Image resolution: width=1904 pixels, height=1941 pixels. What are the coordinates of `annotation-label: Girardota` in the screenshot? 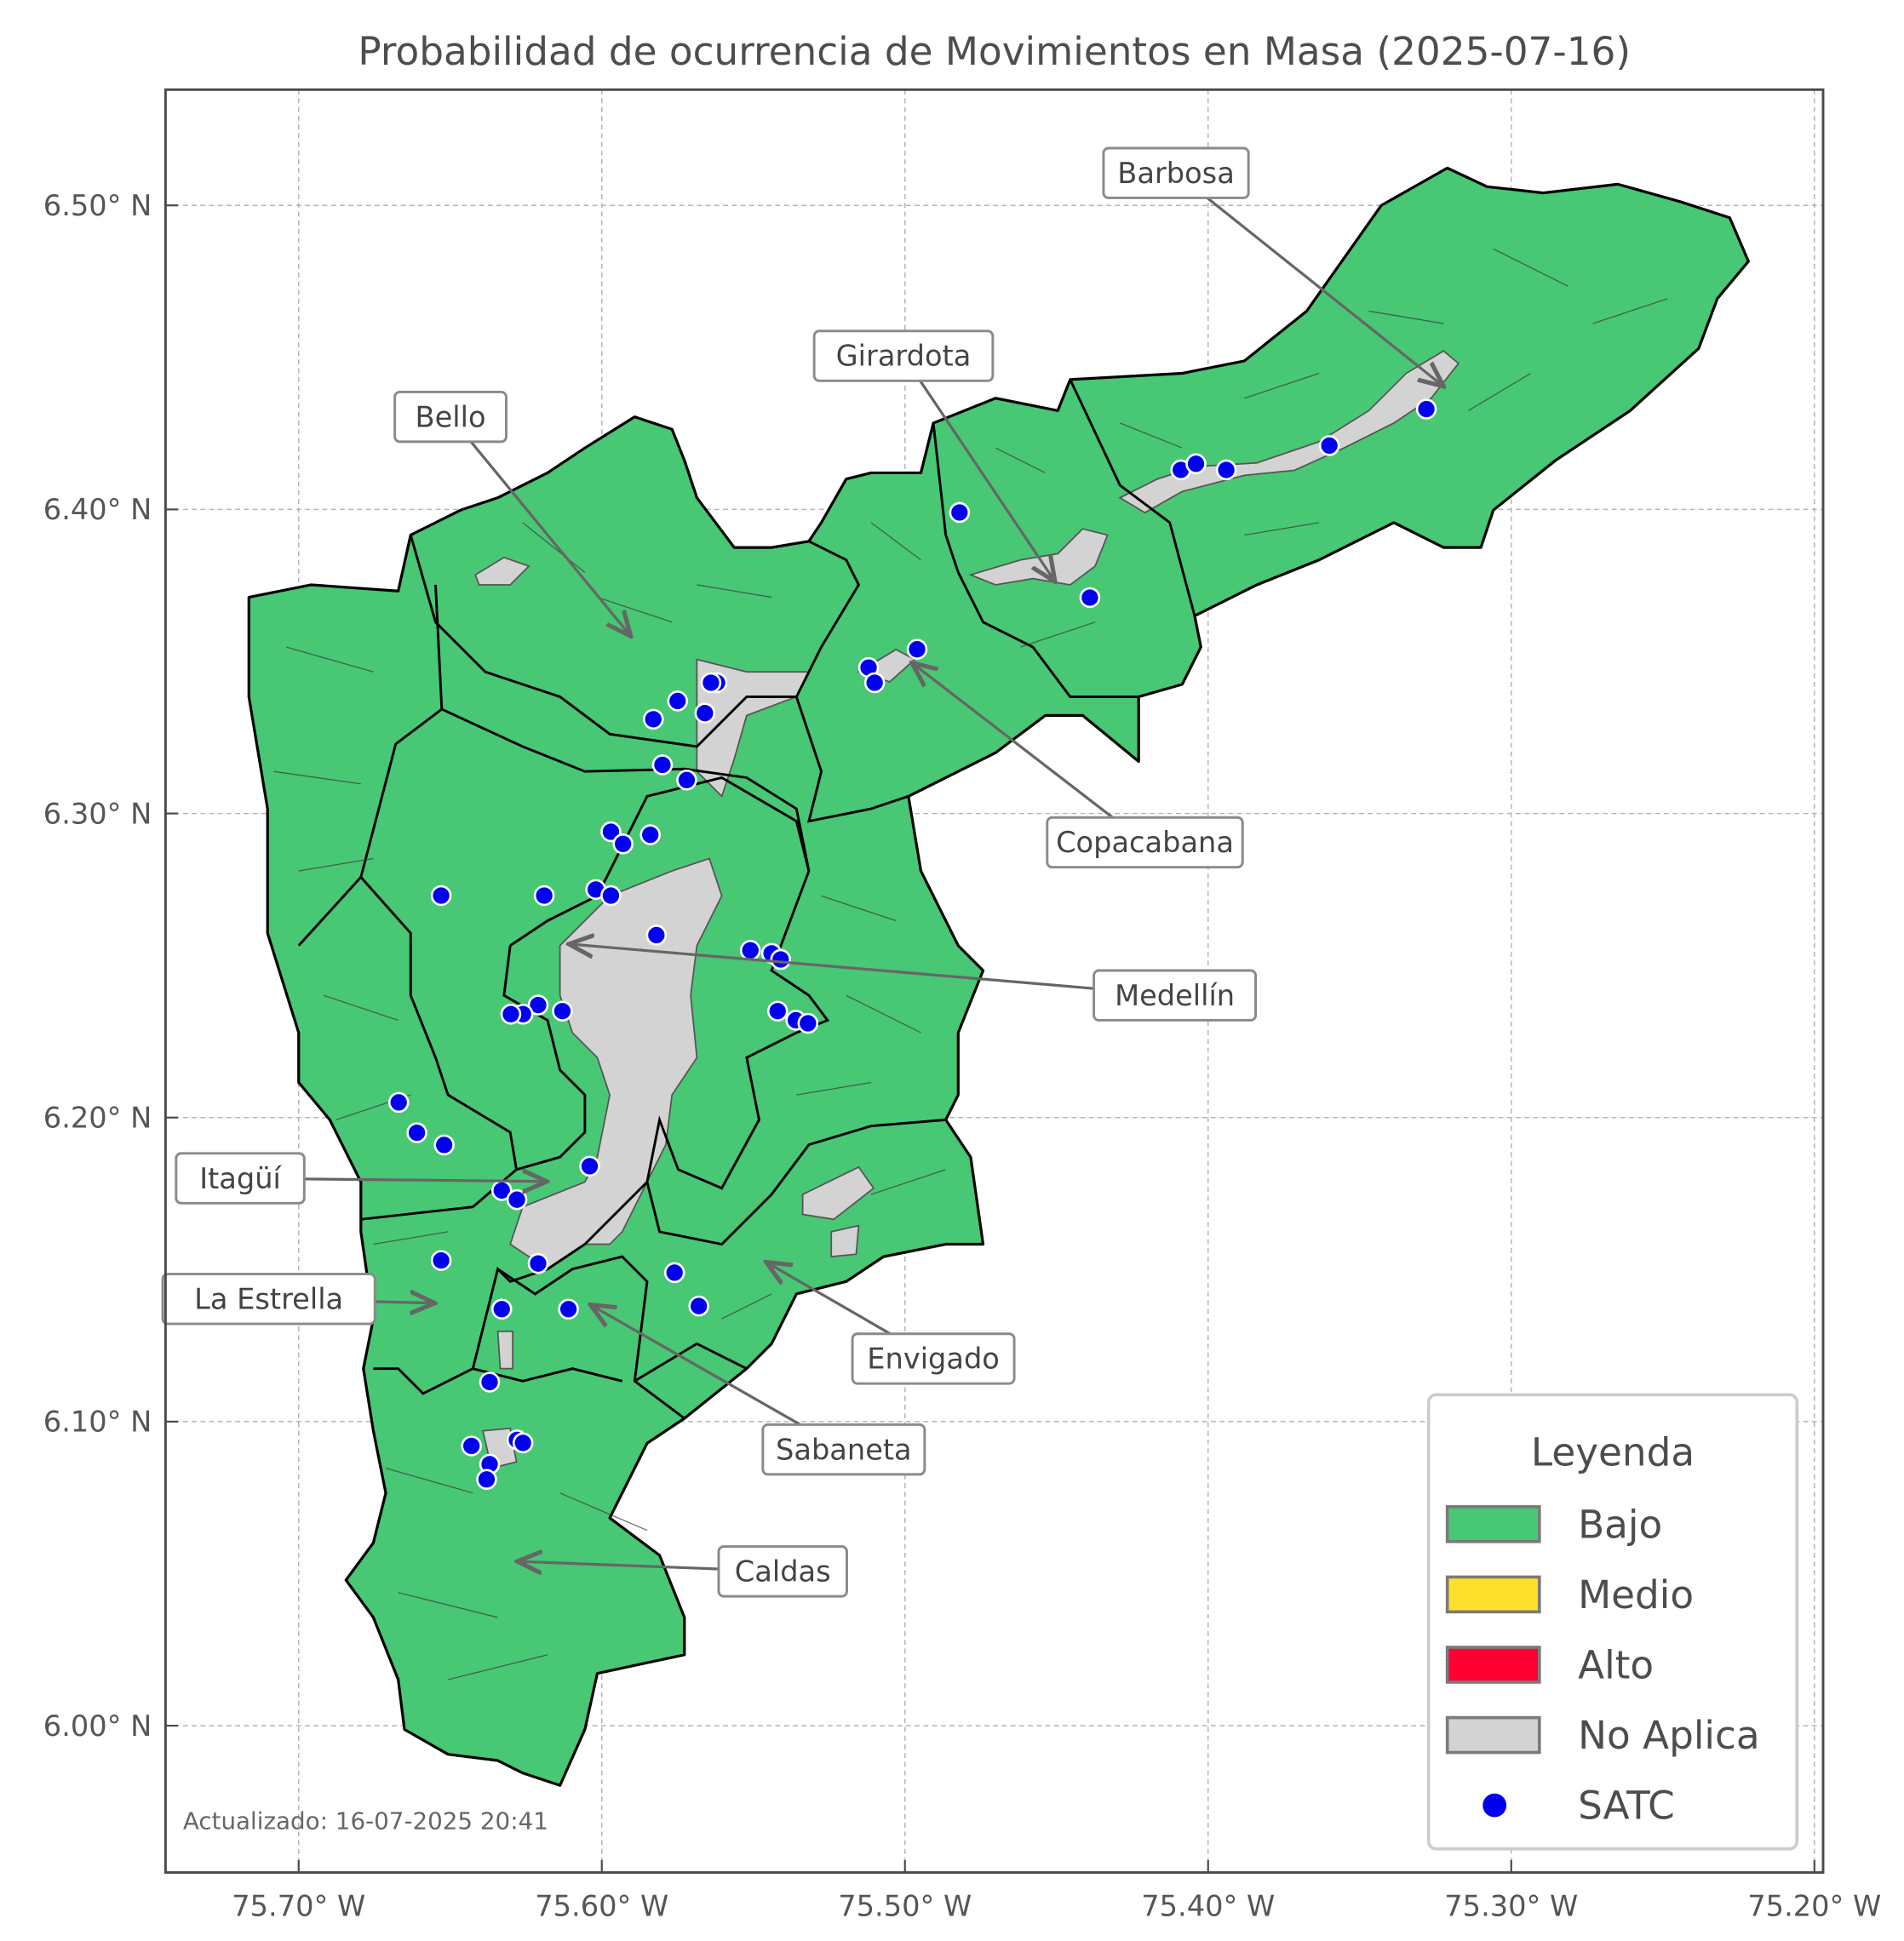 It's located at (904, 356).